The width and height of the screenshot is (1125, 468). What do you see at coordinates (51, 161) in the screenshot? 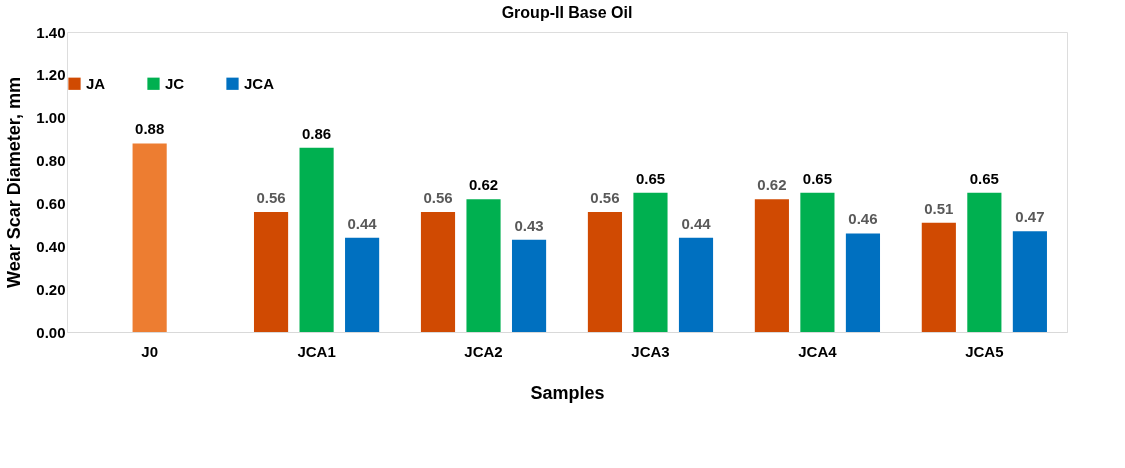
I see `y-tick-label: 0.80` at bounding box center [51, 161].